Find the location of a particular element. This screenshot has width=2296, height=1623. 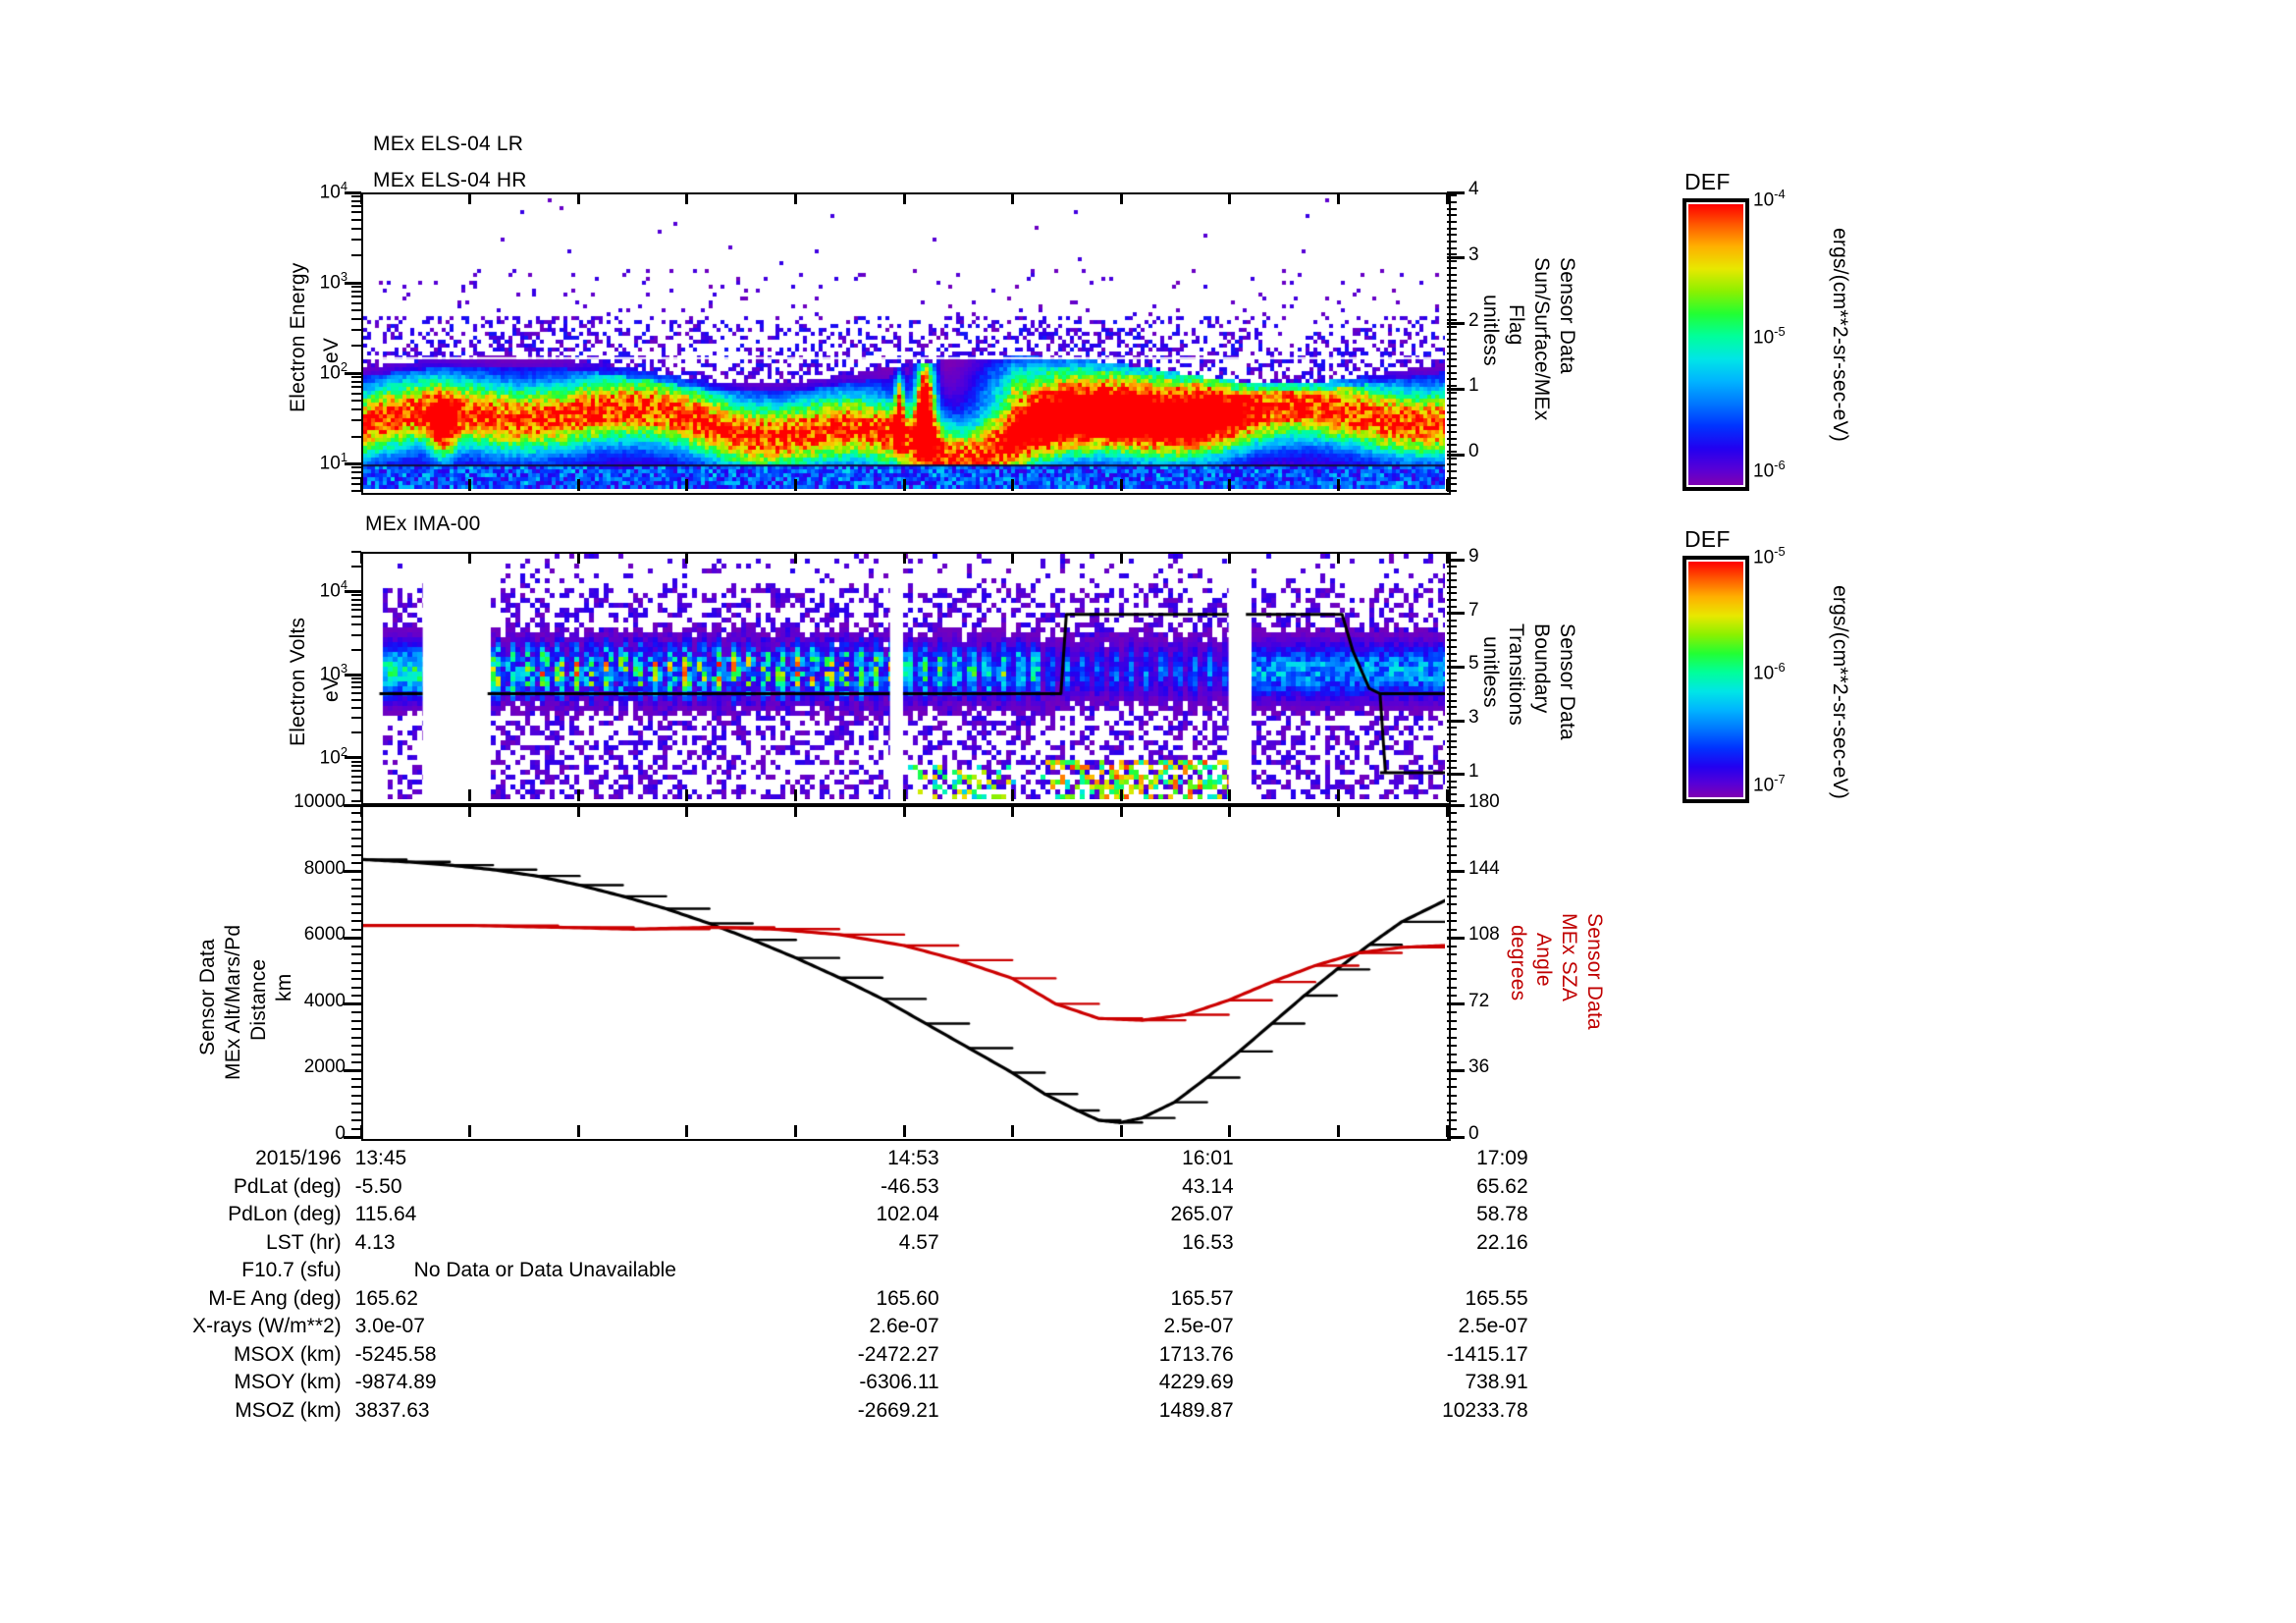

table-cell: 43.14 is located at coordinates (1208, 1186).